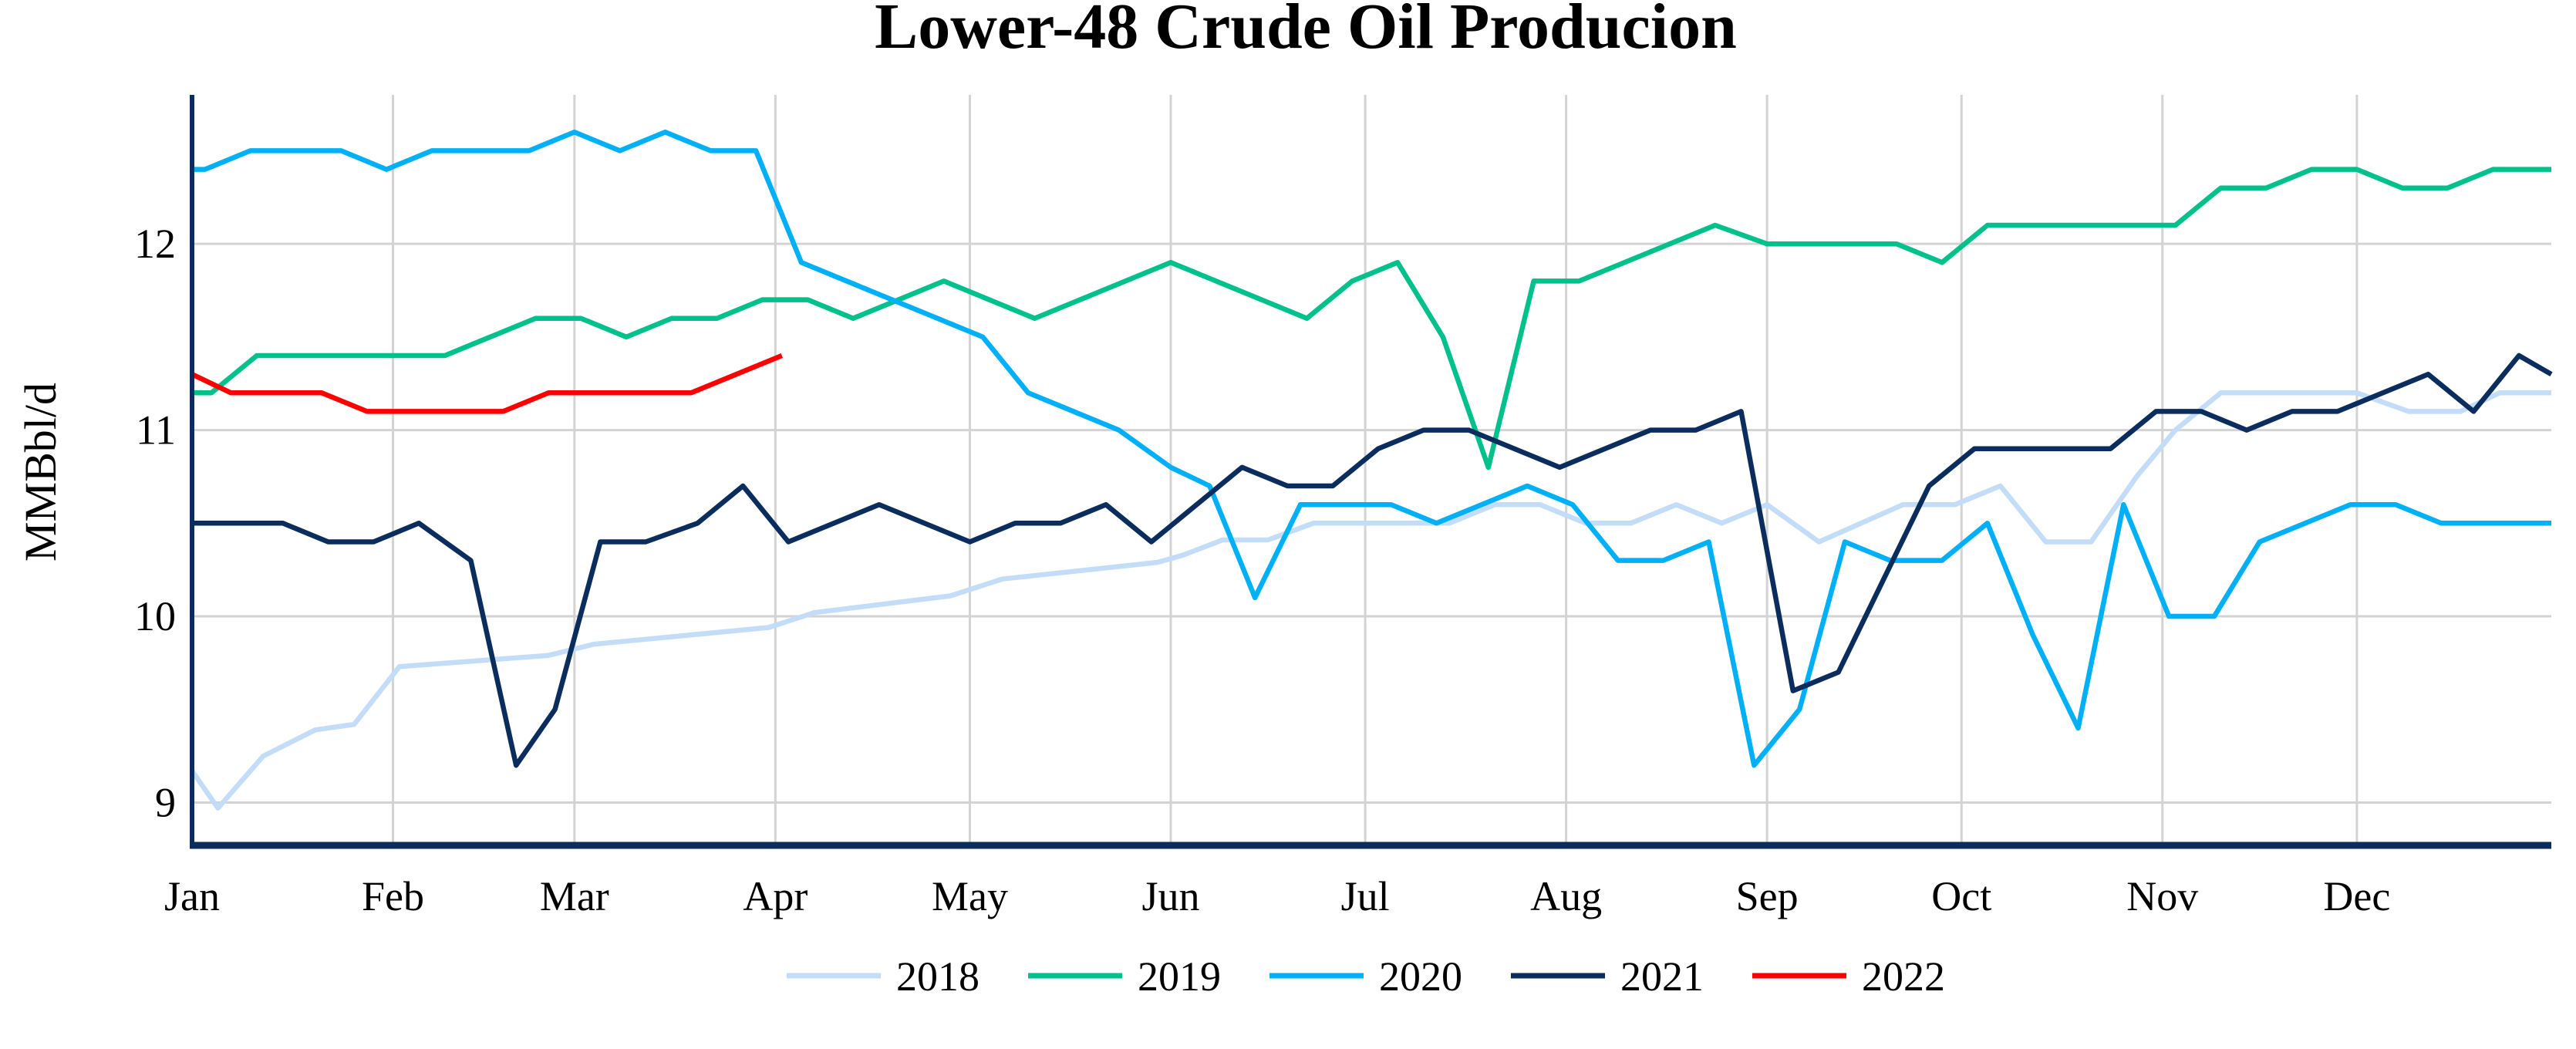 Image resolution: width=2576 pixels, height=1049 pixels. What do you see at coordinates (1961, 896) in the screenshot?
I see `x-tick-label: Oct` at bounding box center [1961, 896].